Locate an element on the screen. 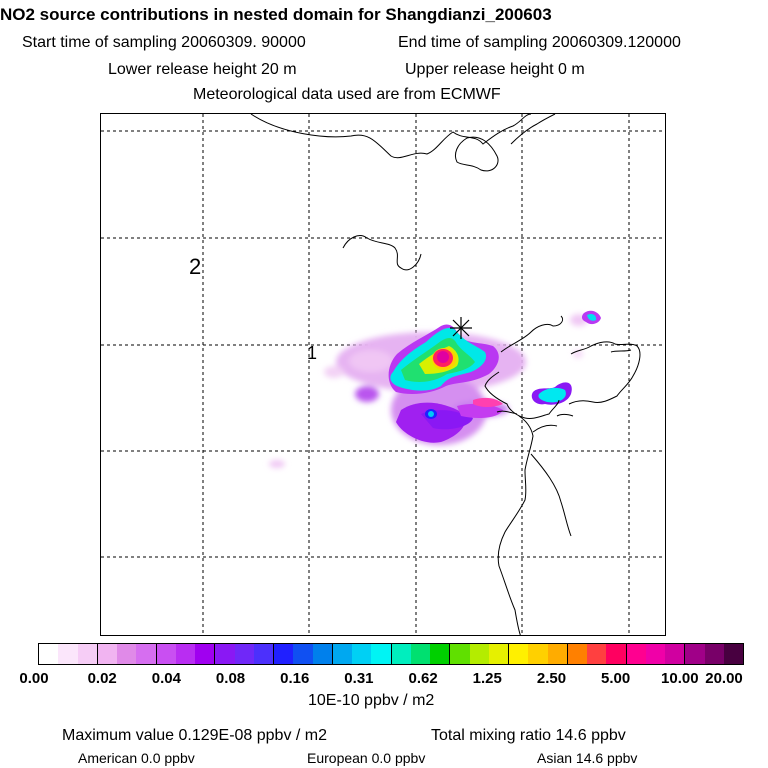 The height and width of the screenshot is (768, 768). colorbar is located at coordinates (391, 654).